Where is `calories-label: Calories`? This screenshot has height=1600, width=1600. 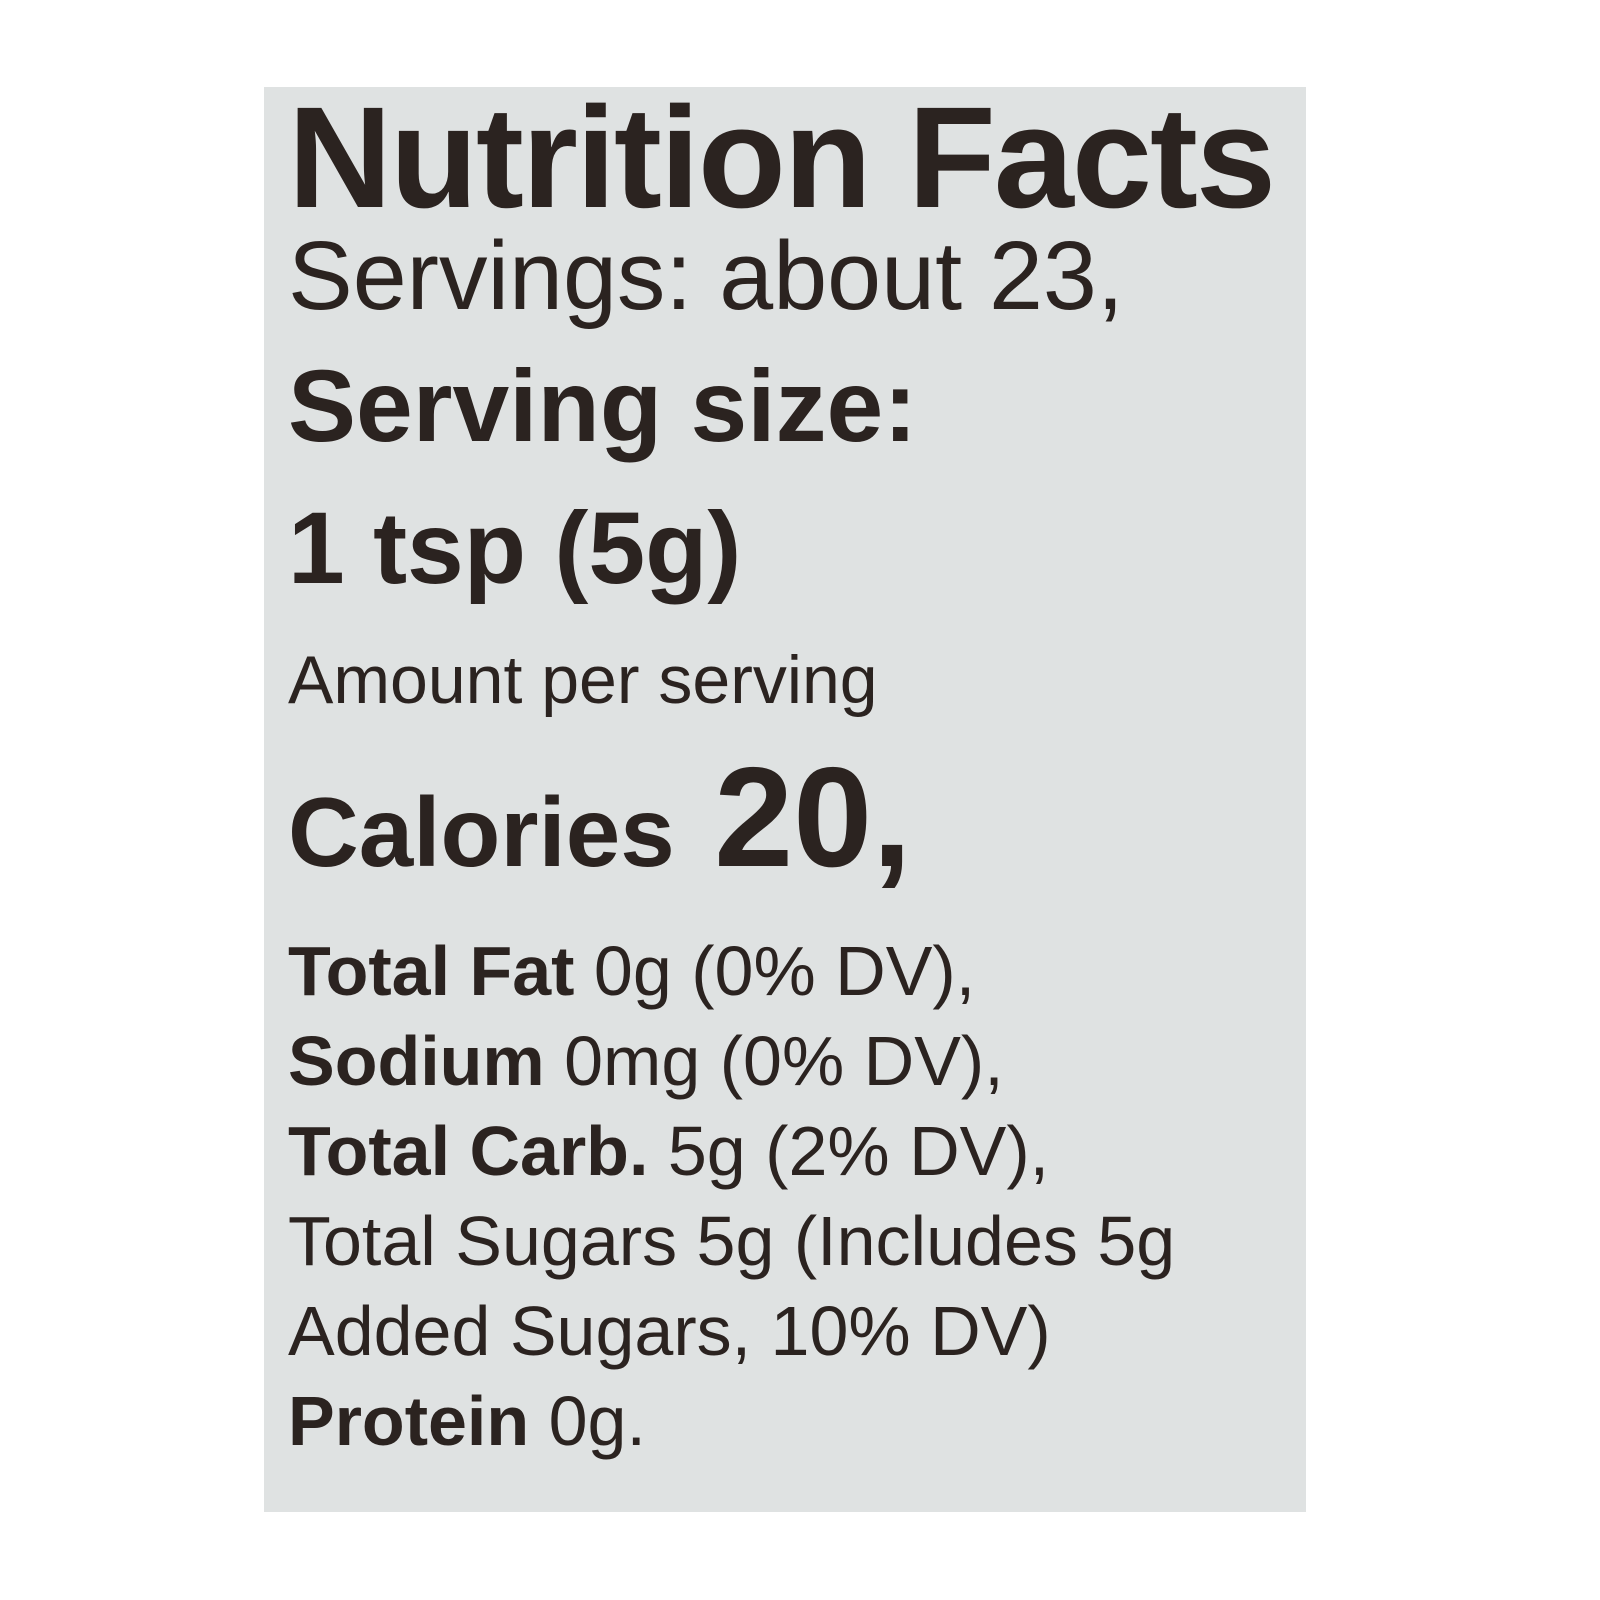 calories-label: Calories is located at coordinates (481, 832).